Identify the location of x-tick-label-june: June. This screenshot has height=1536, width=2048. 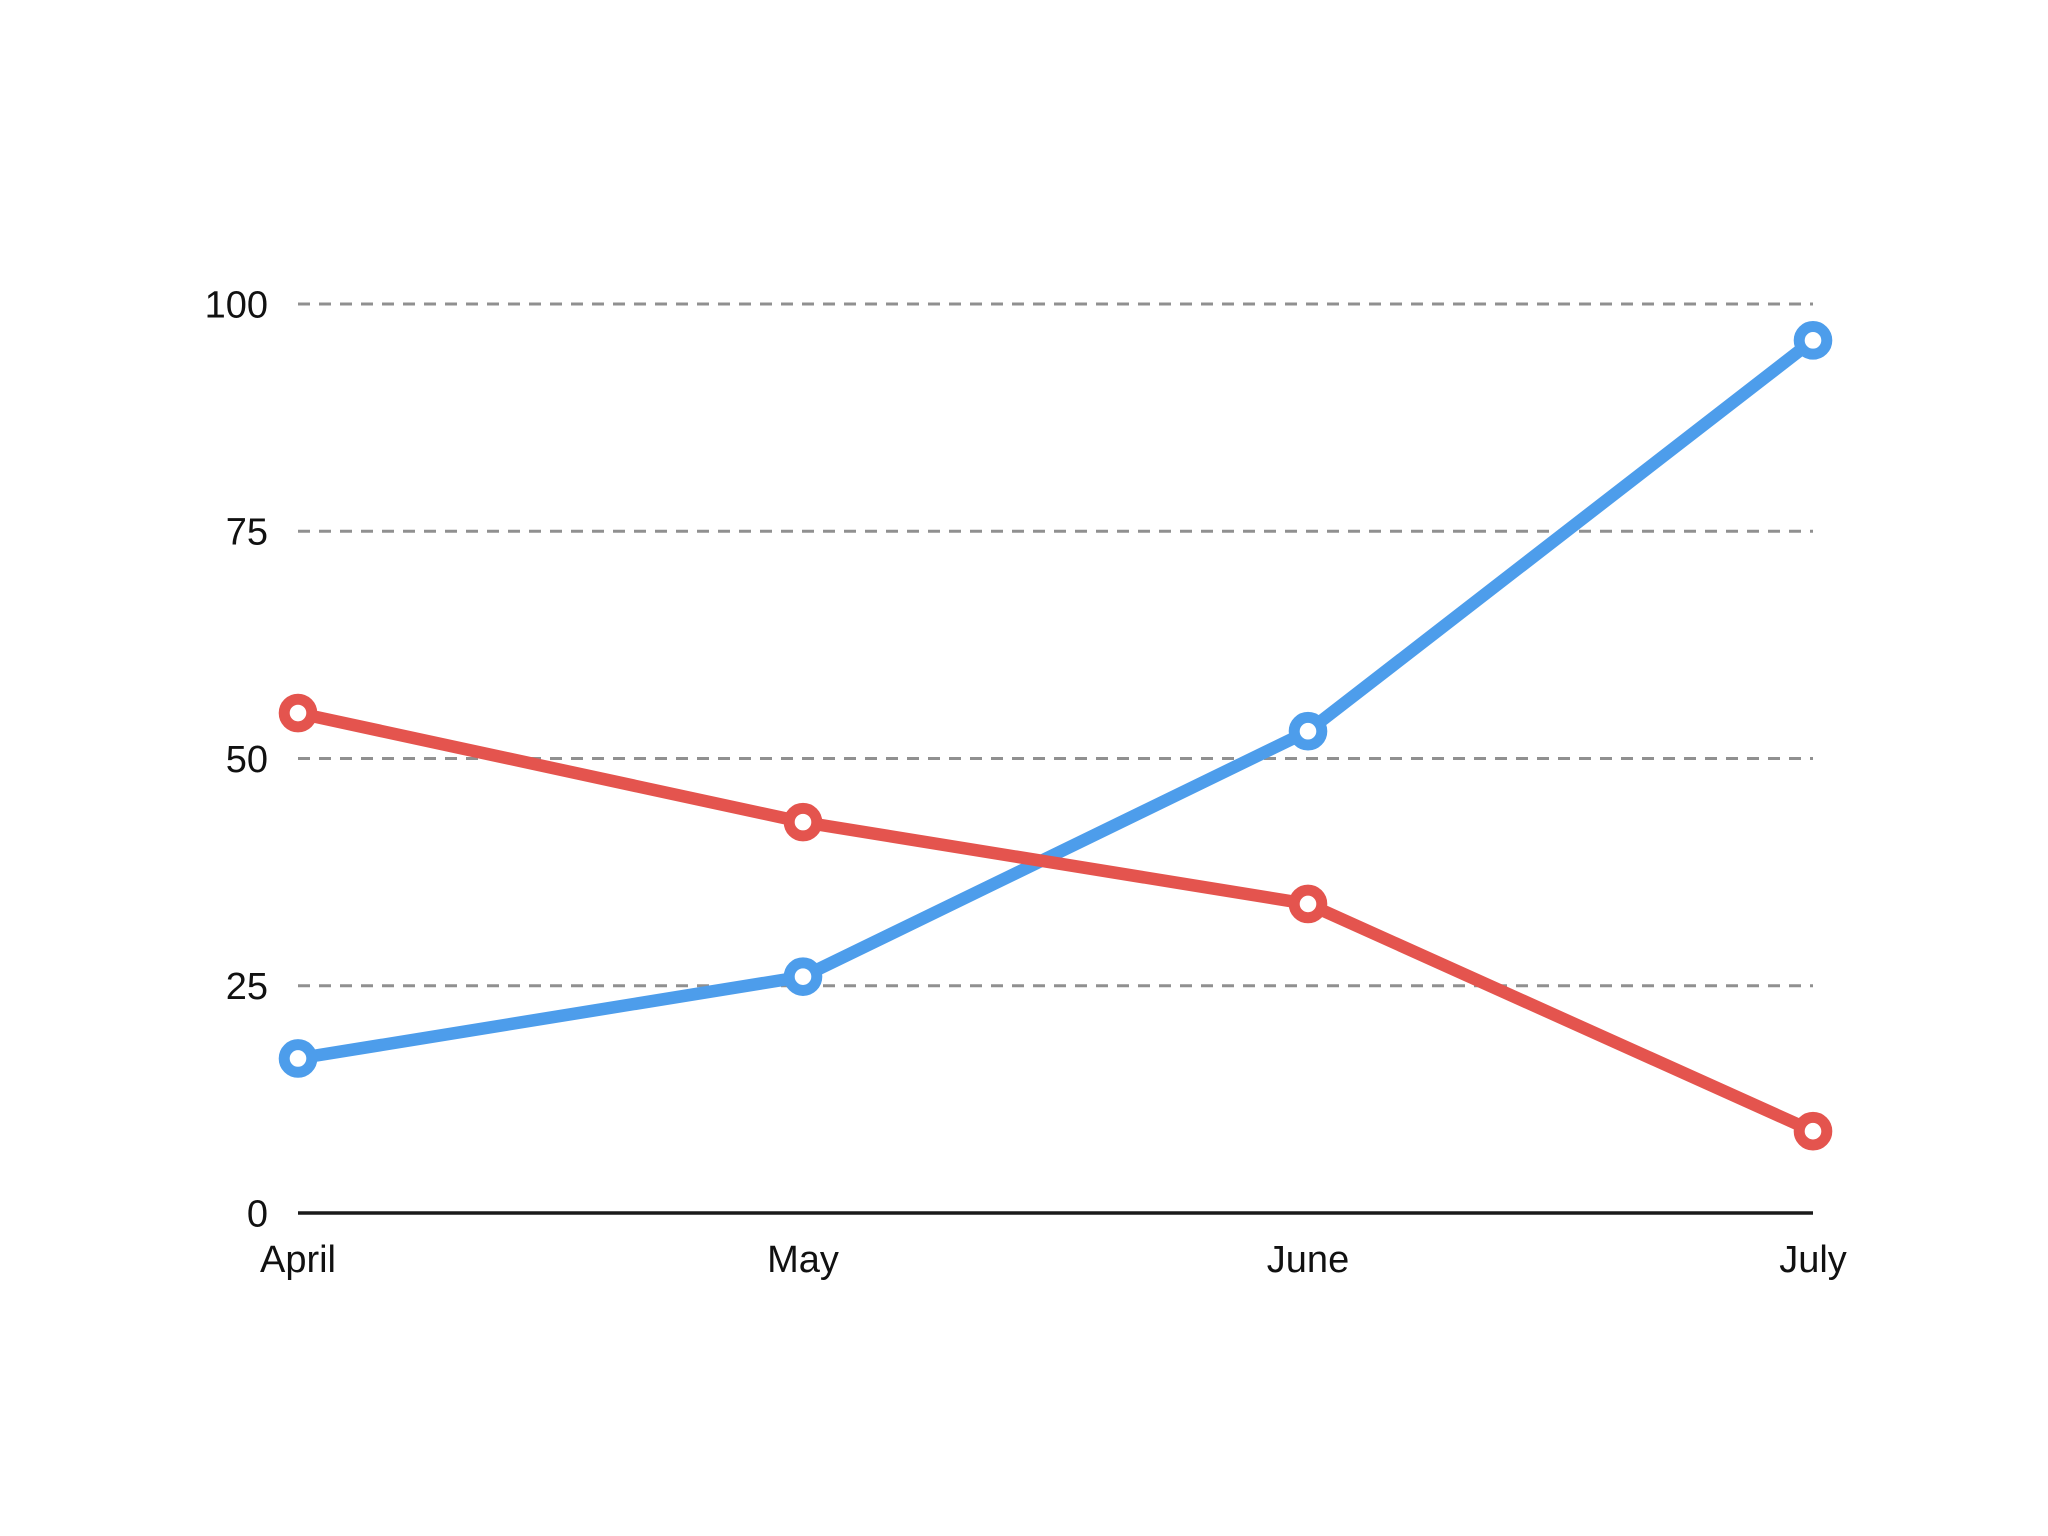
(1308, 1260).